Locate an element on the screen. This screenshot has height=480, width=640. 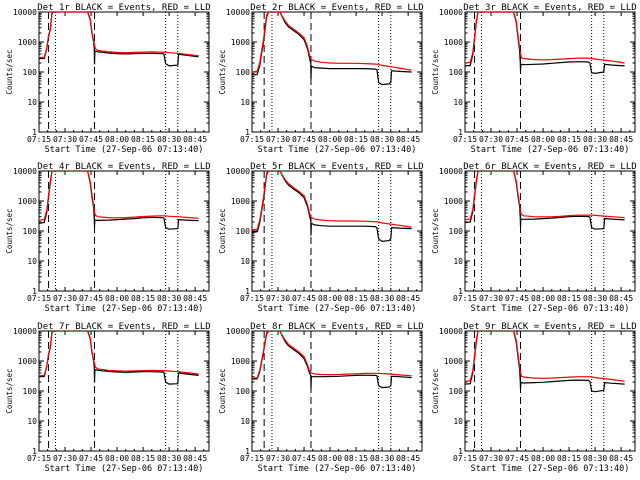
panel-2-x-axis-title: Start Time (27-Sep-06 07:13:40) is located at coordinates (337, 150).